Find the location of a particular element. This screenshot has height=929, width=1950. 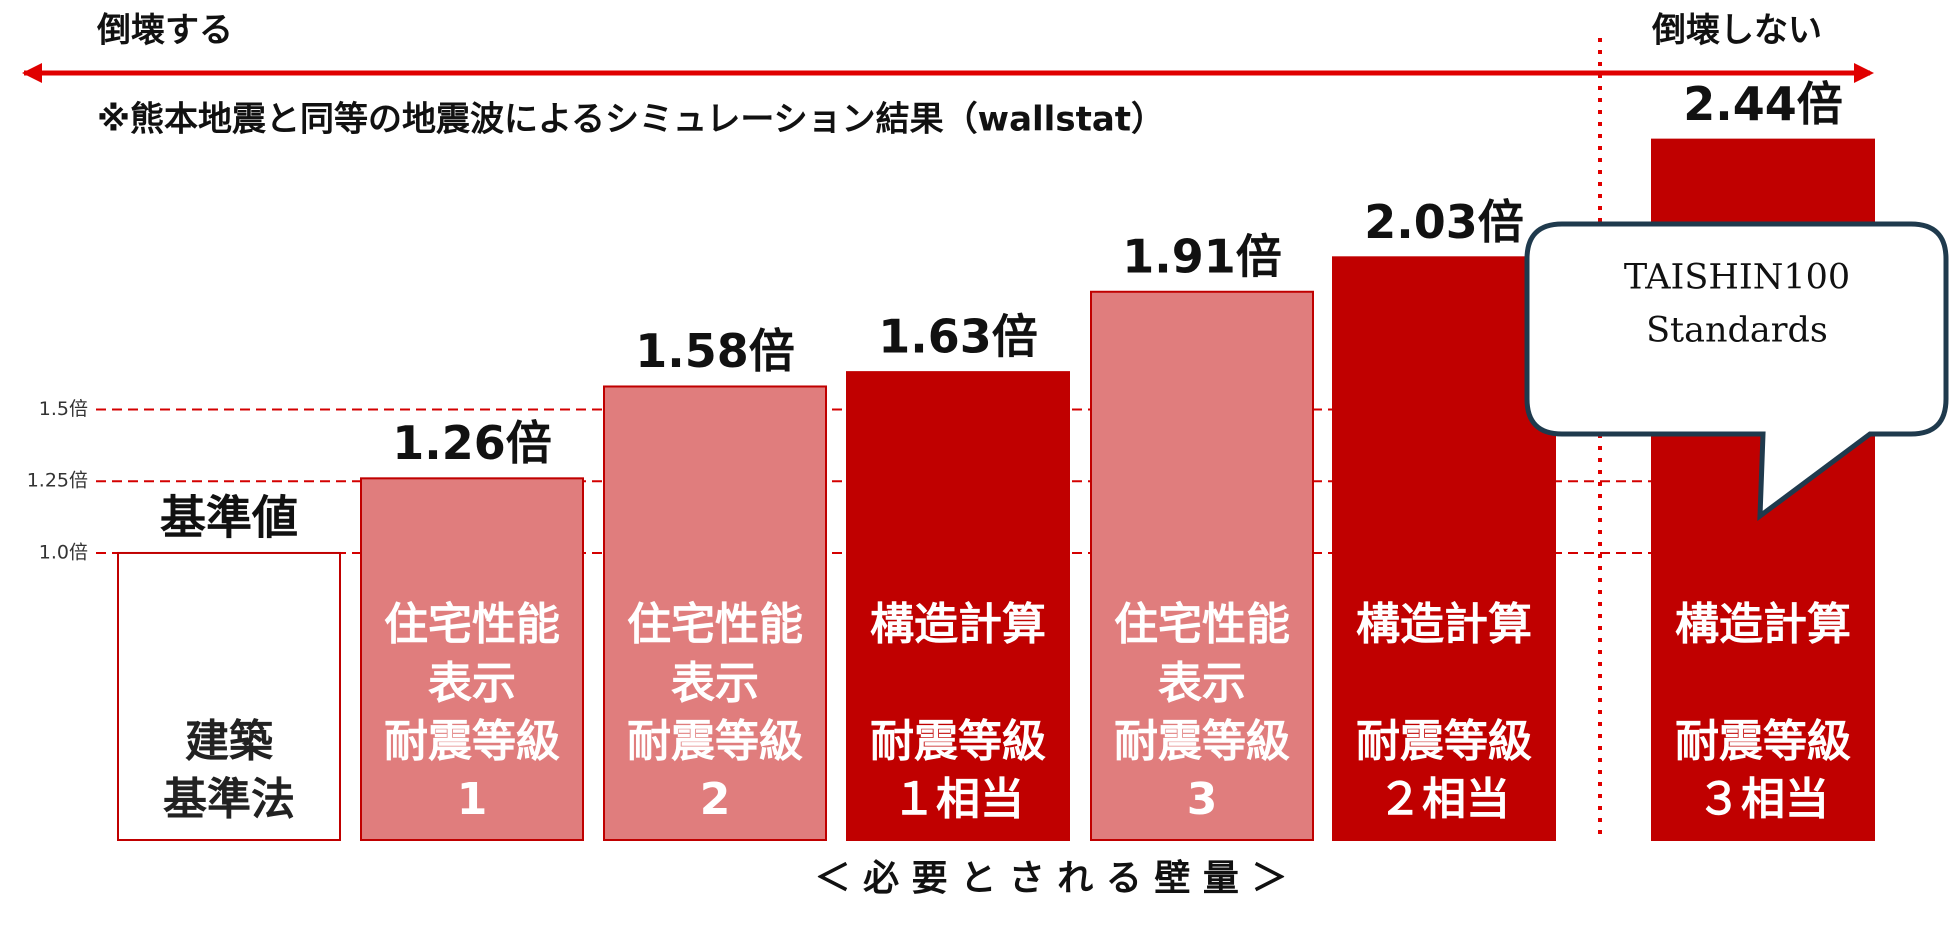

bar-label: 建築 is located at coordinates (229, 741).